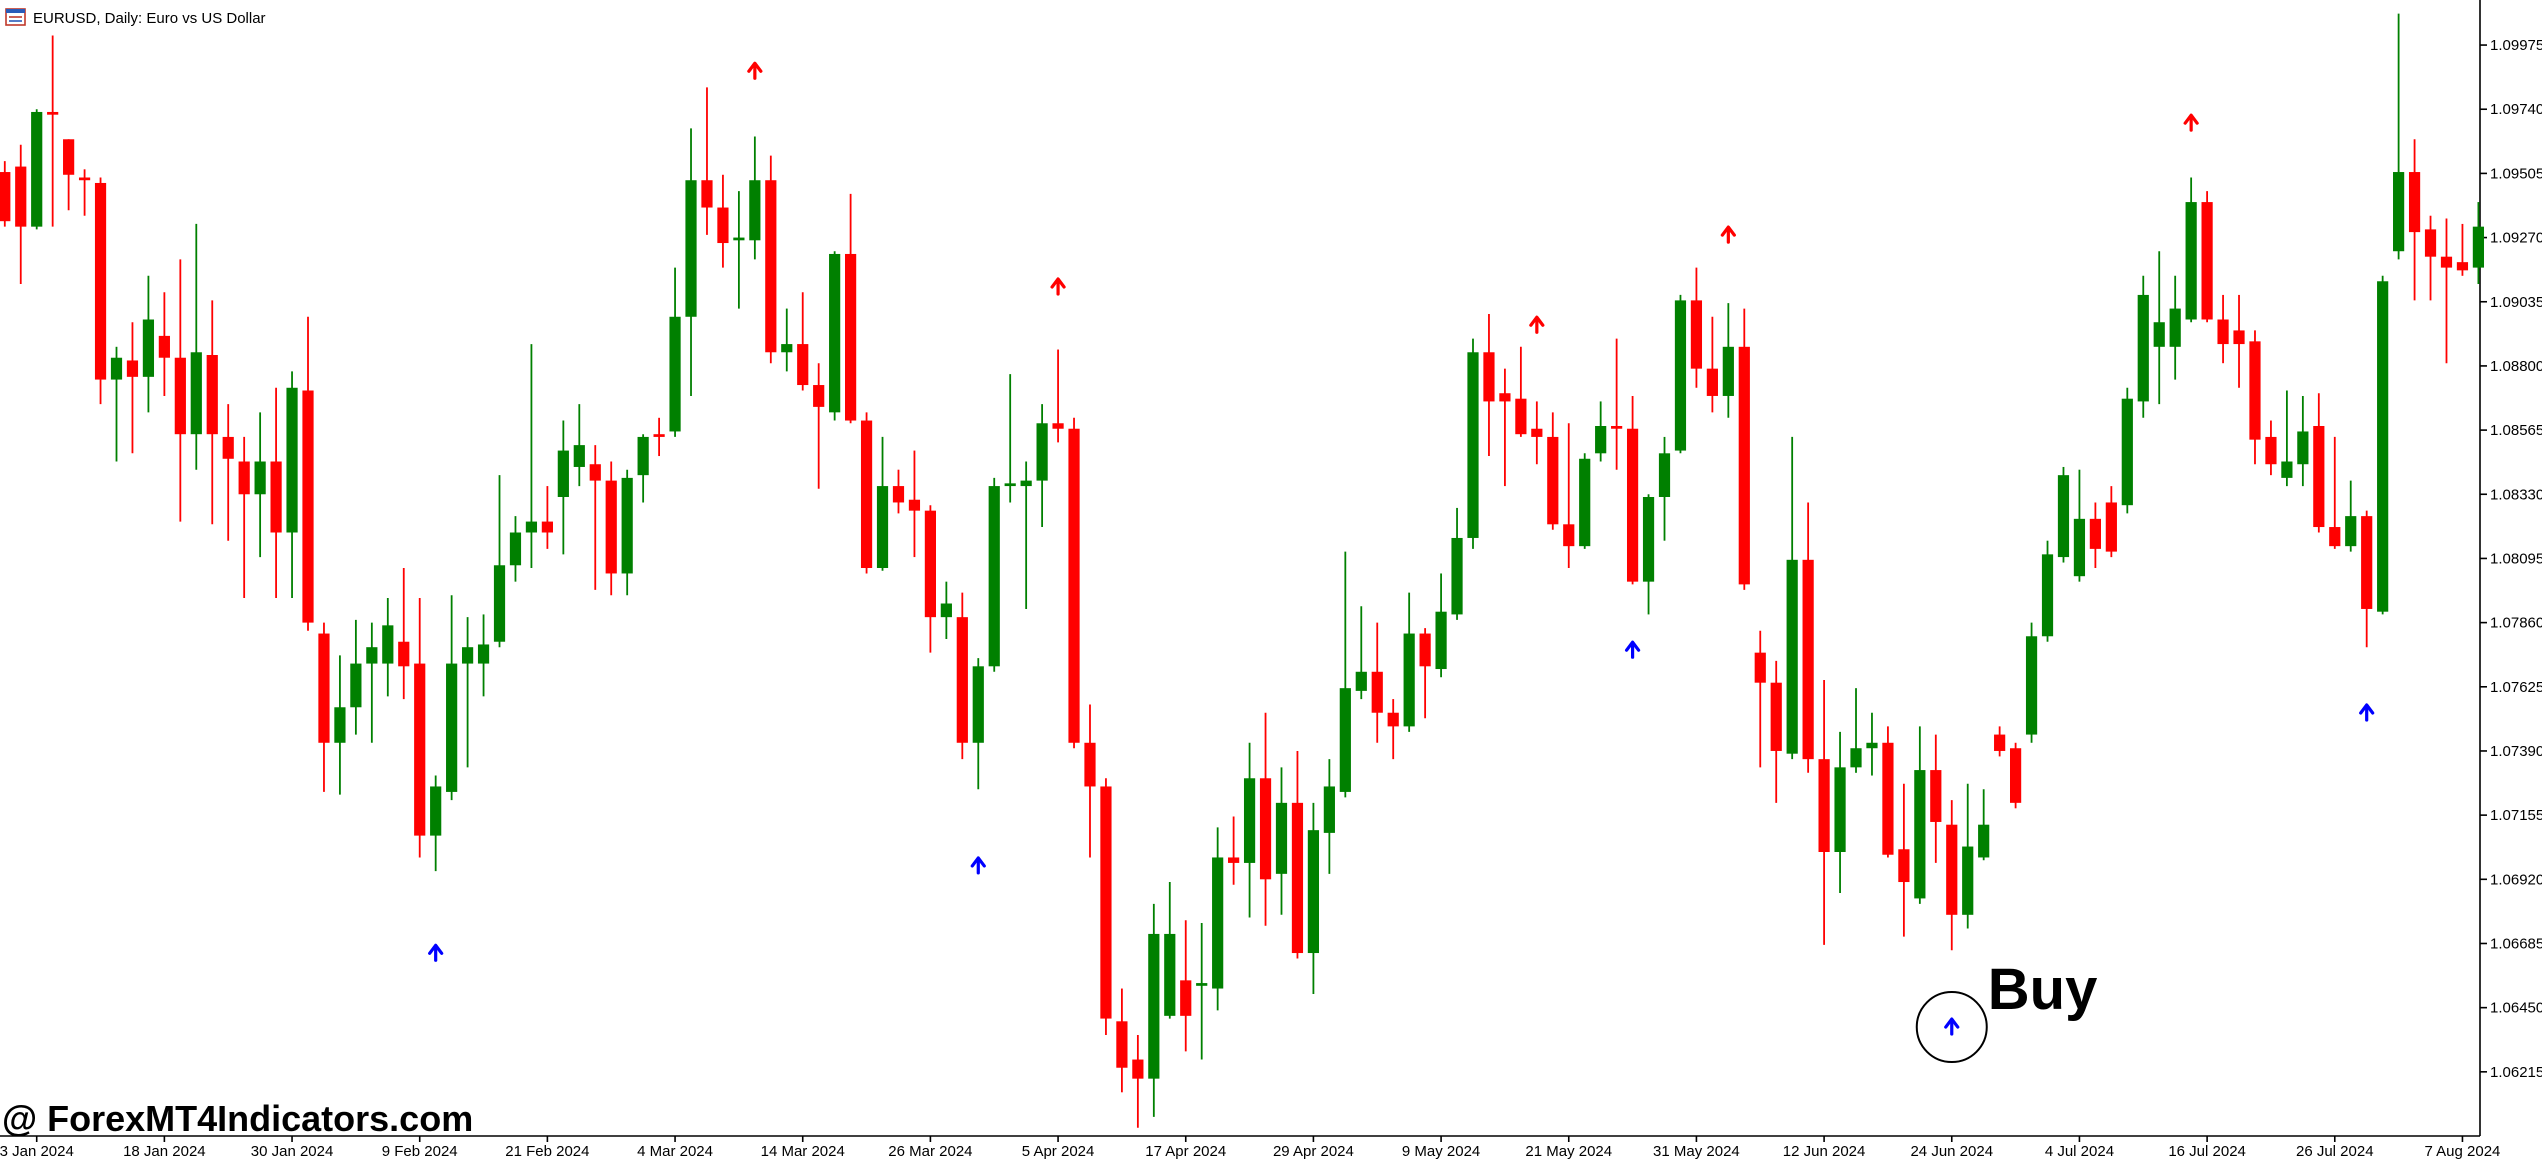 The image size is (2542, 1159). Describe the element at coordinates (1824, 1151) in the screenshot. I see `x-tick-label: 12 Jun 2024` at that location.